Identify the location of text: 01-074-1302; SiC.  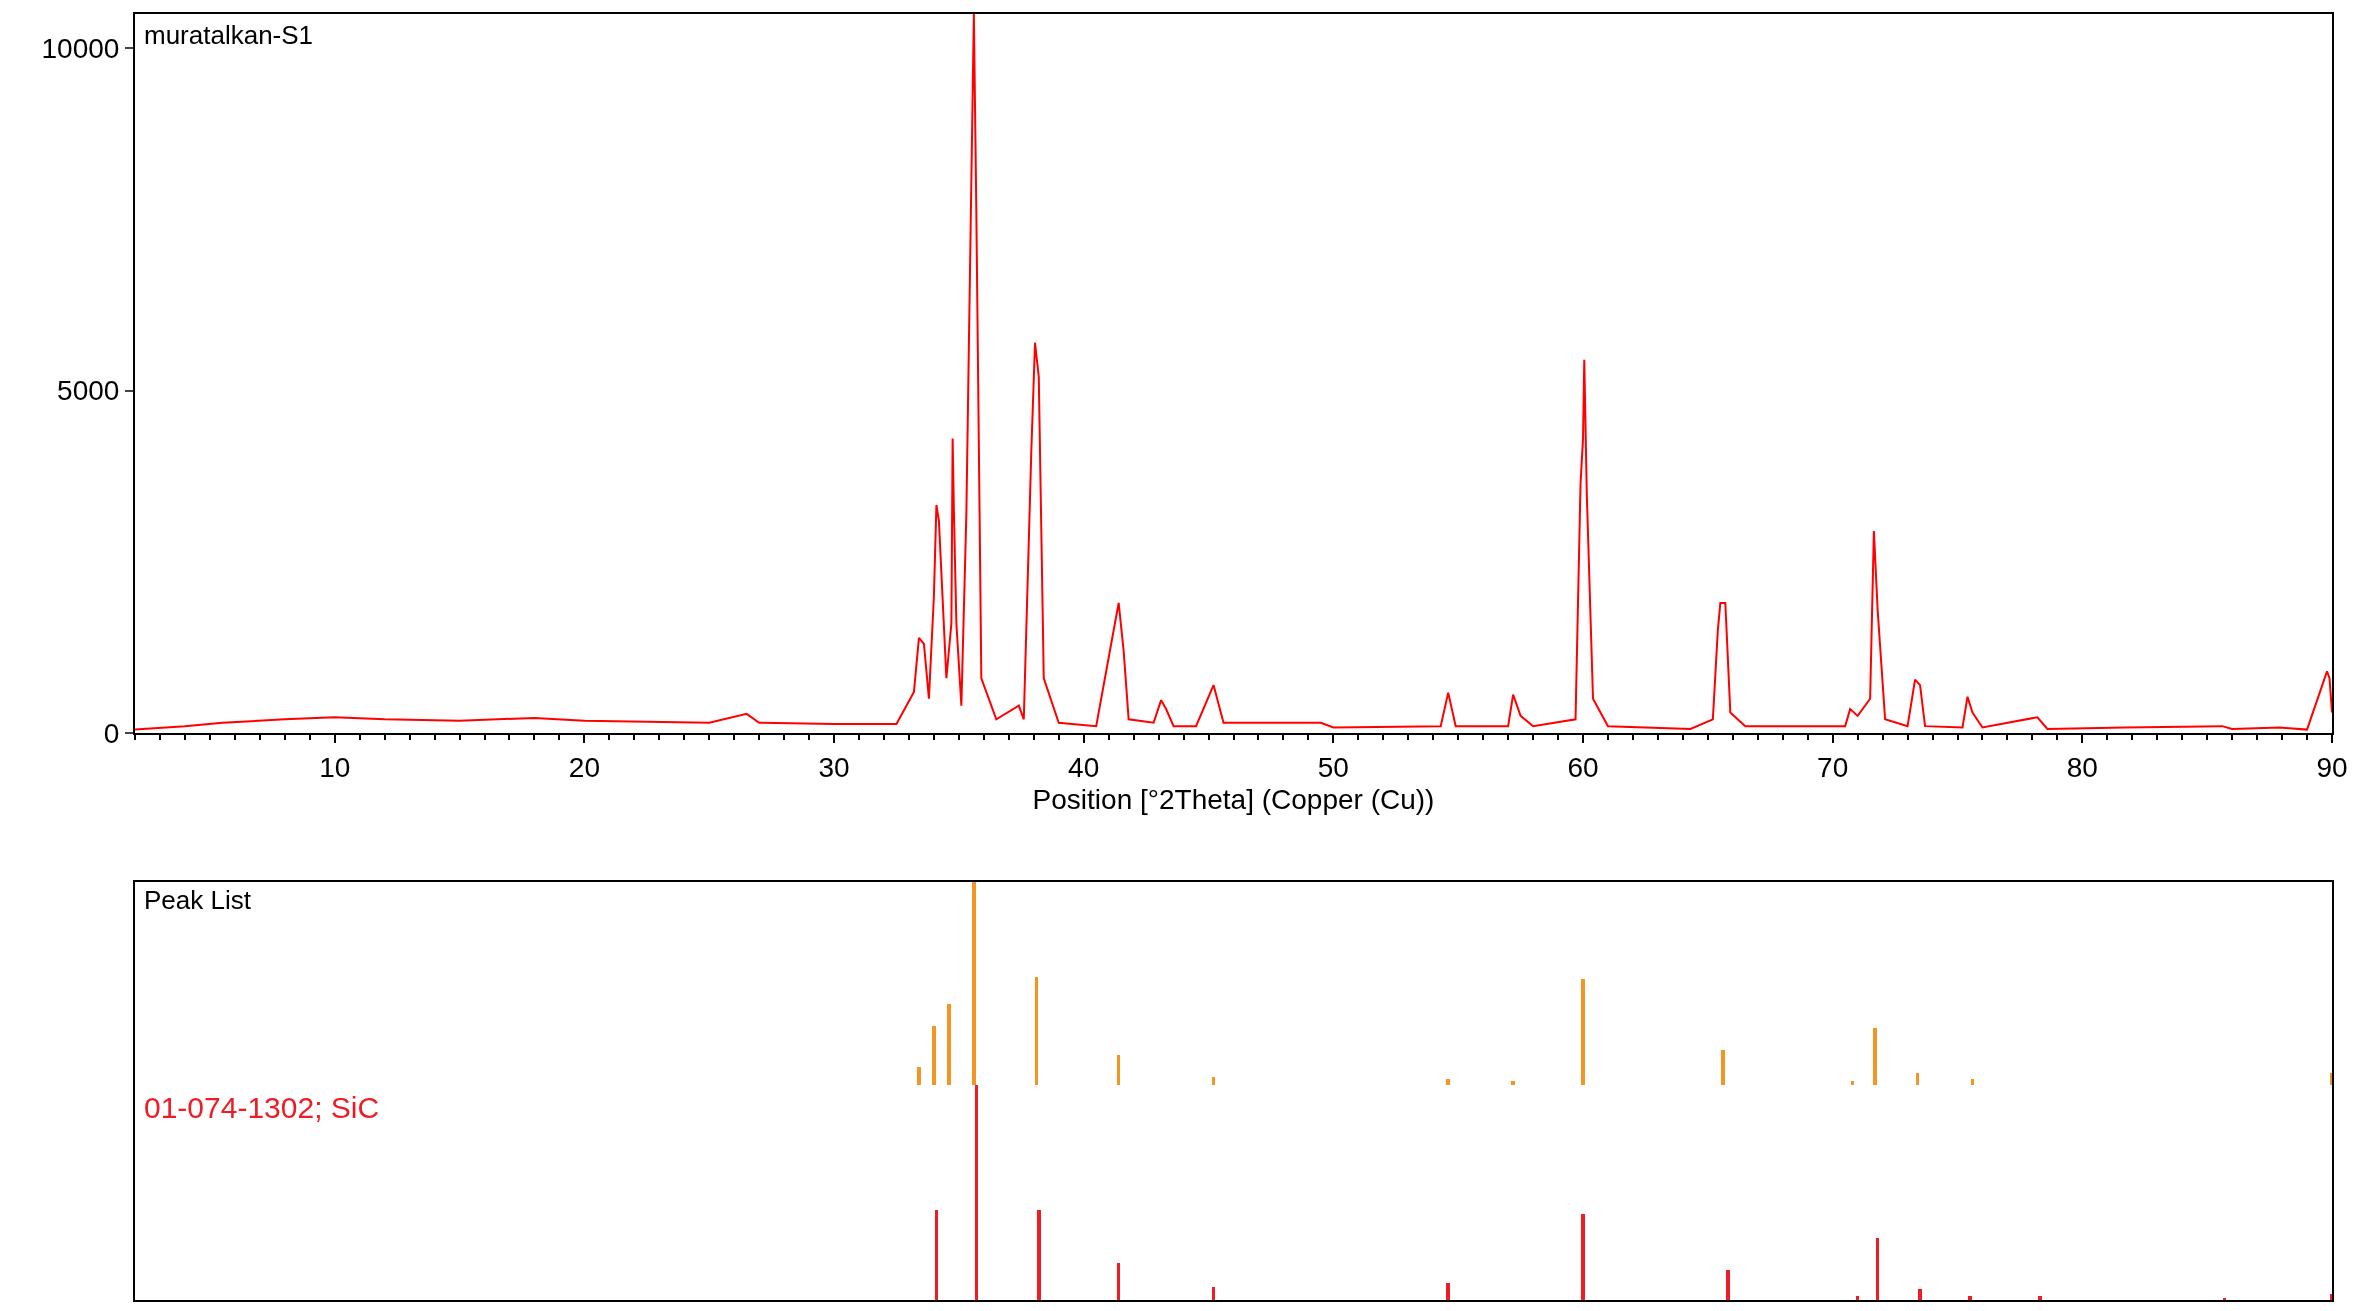
(262, 1107).